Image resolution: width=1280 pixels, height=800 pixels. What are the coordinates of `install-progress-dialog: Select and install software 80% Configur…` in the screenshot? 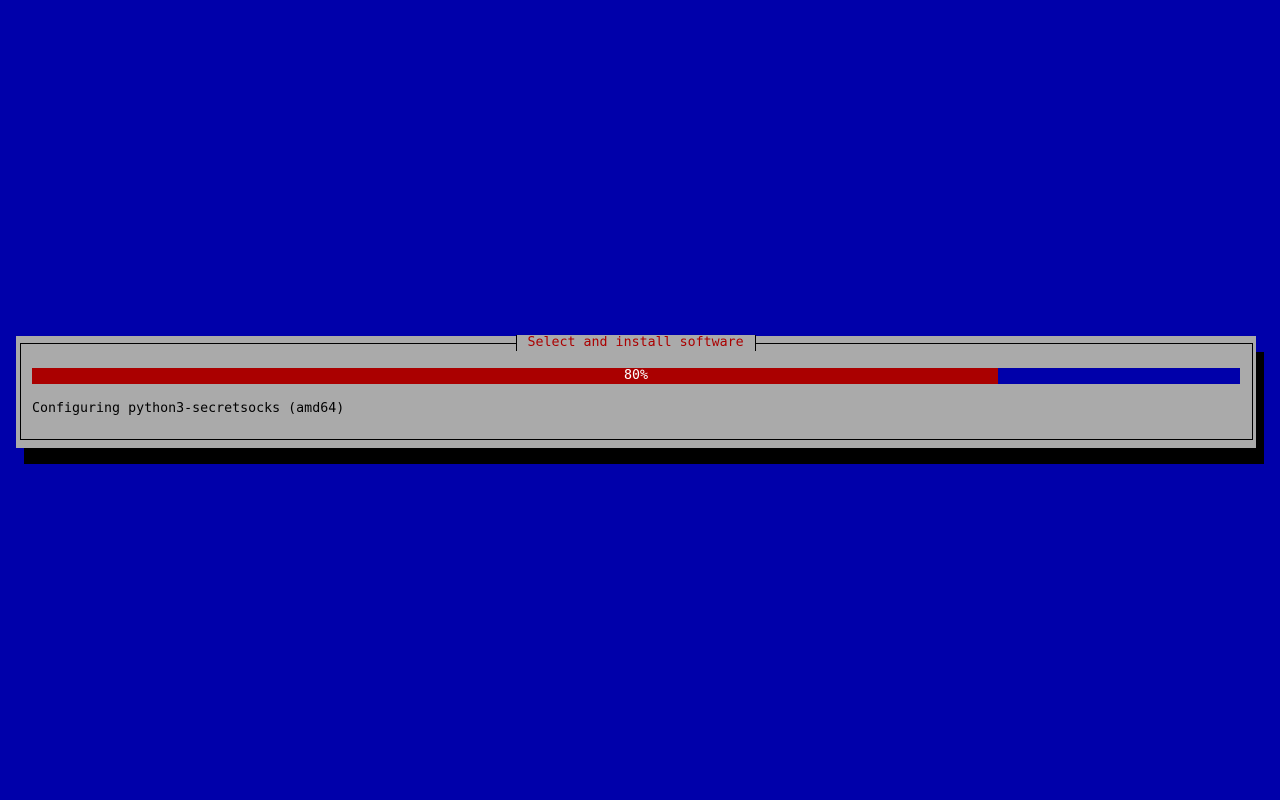 It's located at (636, 391).